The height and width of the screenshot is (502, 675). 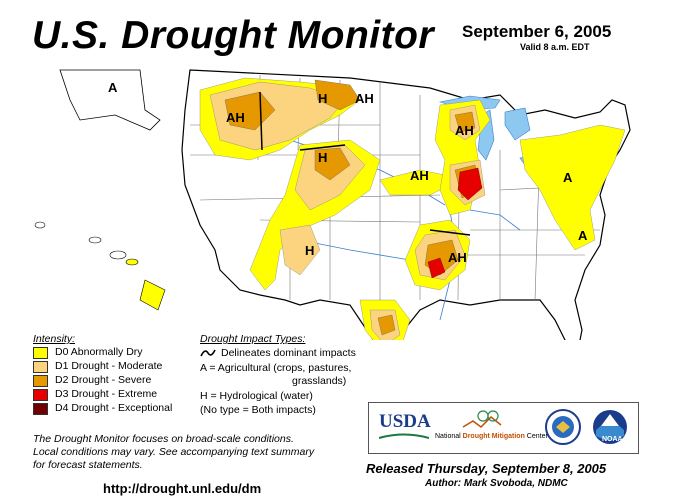 What do you see at coordinates (536, 436) in the screenshot?
I see `ndmc-suffix: Center` at bounding box center [536, 436].